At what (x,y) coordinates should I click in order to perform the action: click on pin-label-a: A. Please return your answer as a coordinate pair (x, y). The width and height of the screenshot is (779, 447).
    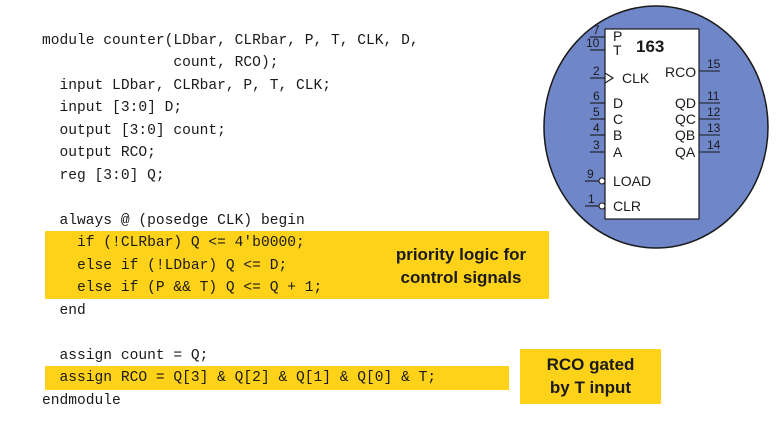
    Looking at the image, I should click on (618, 152).